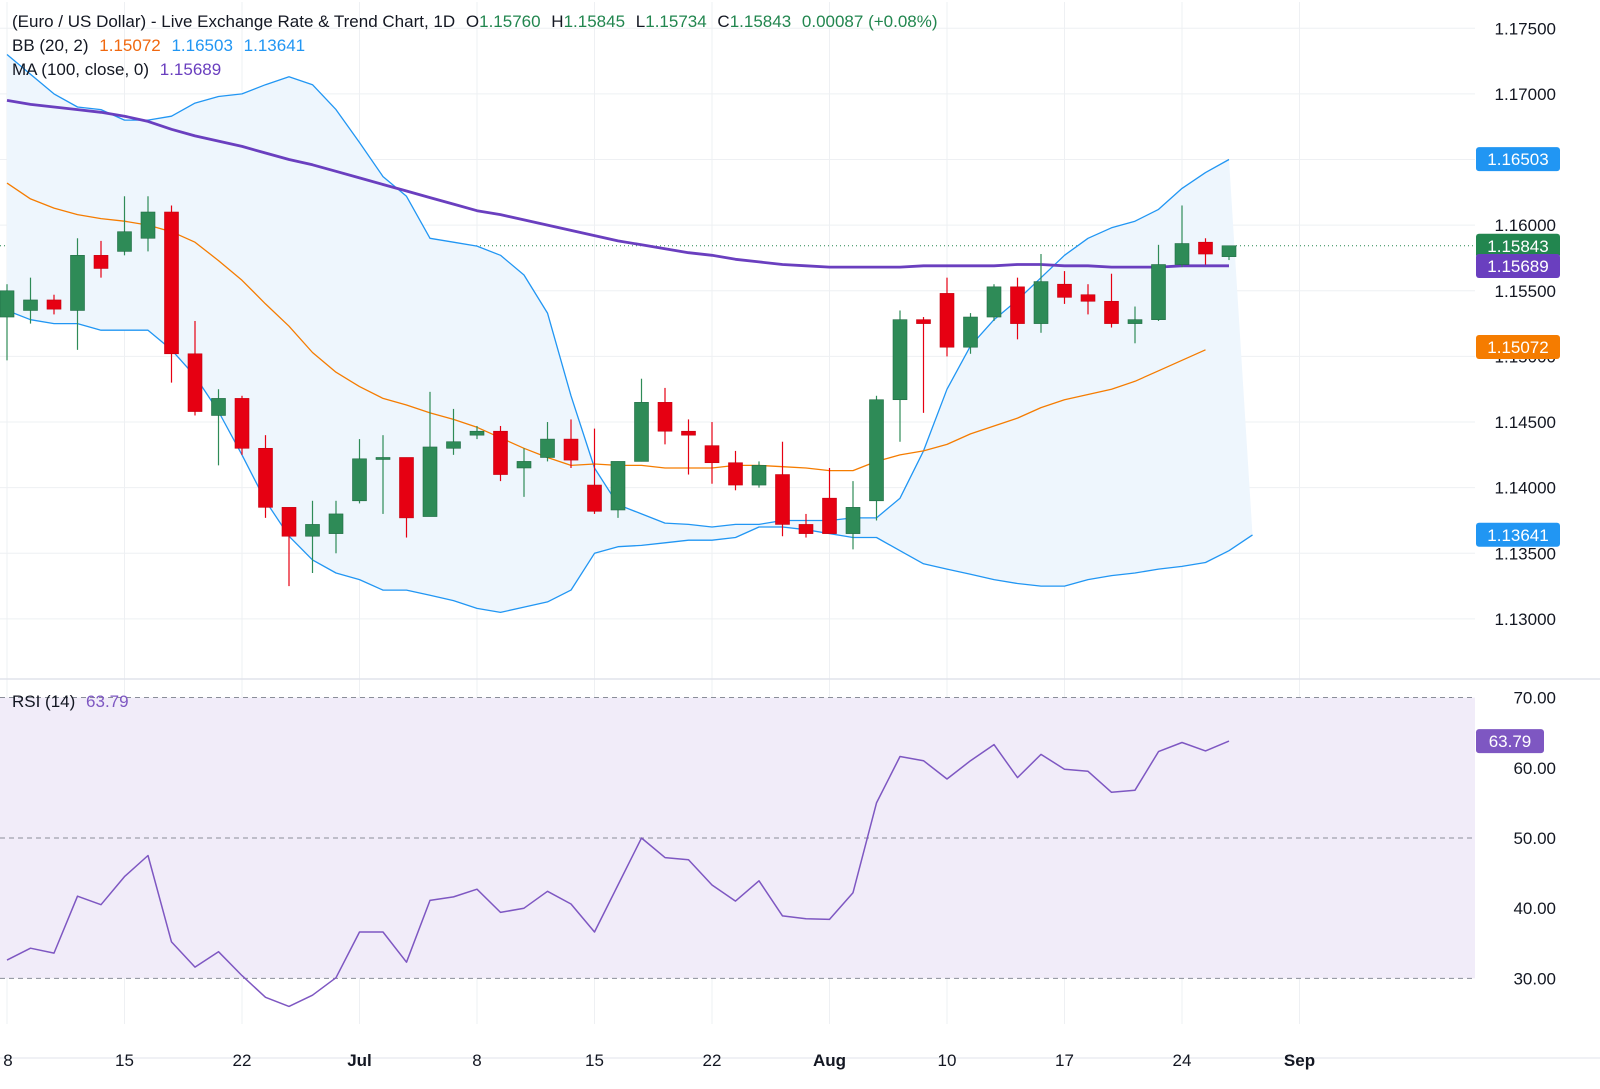 The width and height of the screenshot is (1600, 1089). I want to click on ohlc-close: C1.15843, so click(754, 21).